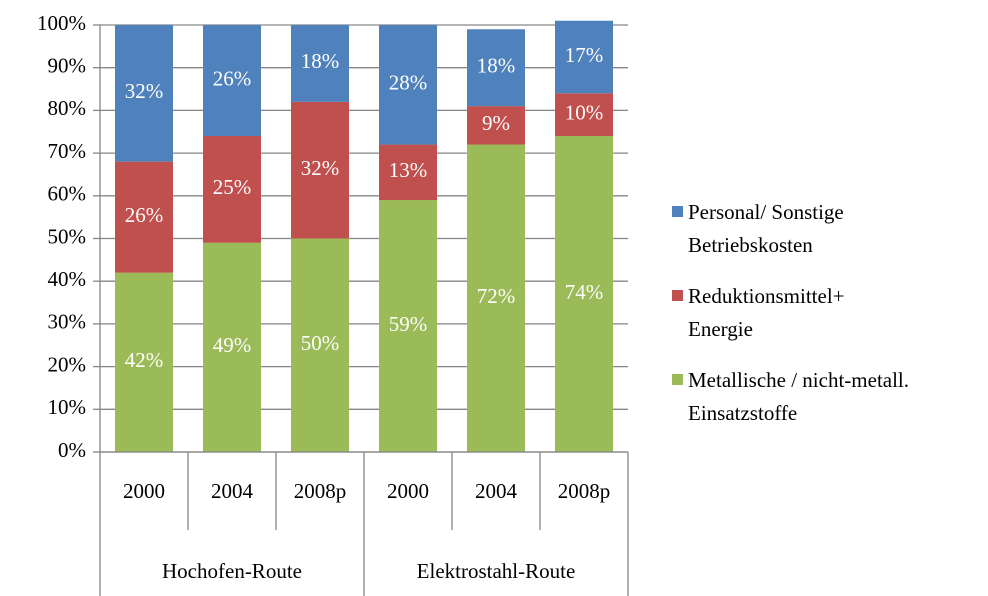 This screenshot has height=596, width=988. I want to click on value-label: 9%, so click(496, 123).